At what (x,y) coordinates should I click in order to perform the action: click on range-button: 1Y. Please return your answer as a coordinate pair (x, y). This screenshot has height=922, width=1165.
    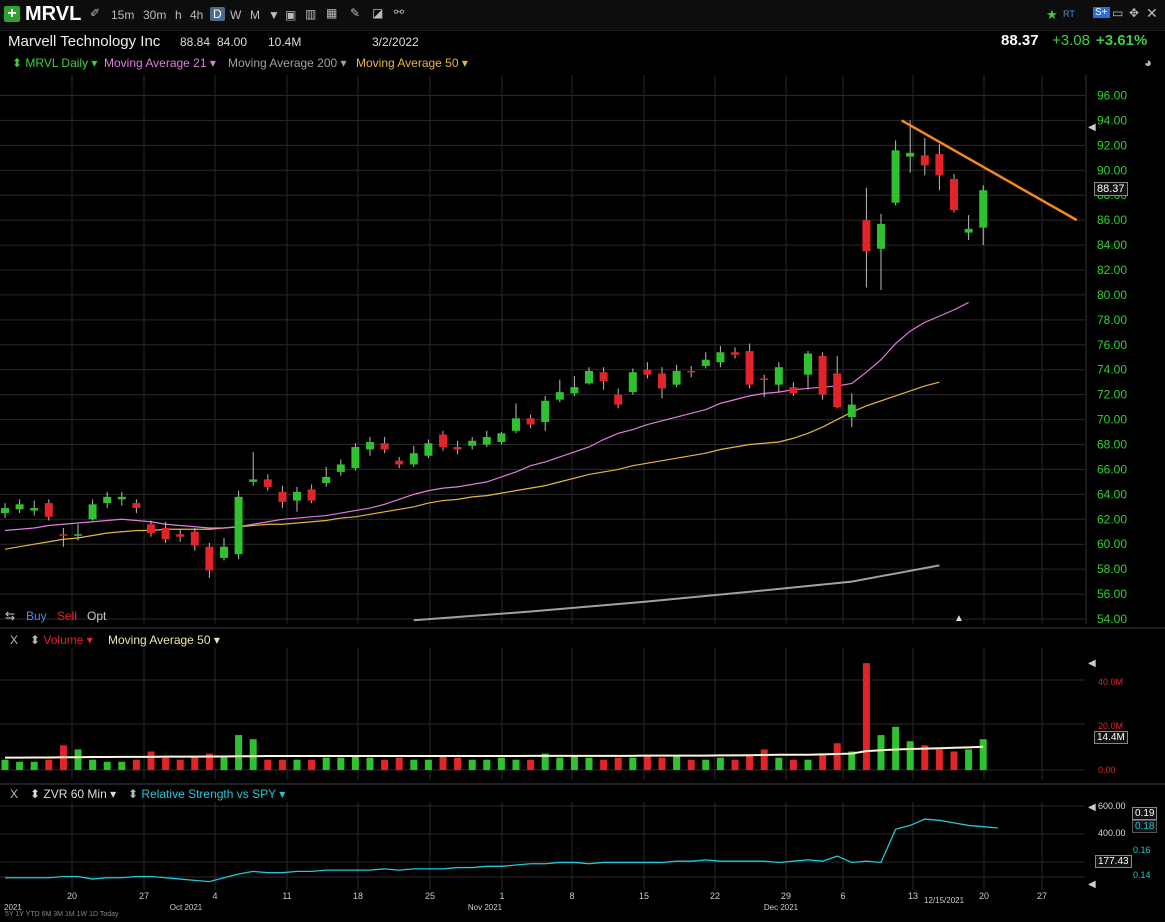
    Looking at the image, I should click on (20, 914).